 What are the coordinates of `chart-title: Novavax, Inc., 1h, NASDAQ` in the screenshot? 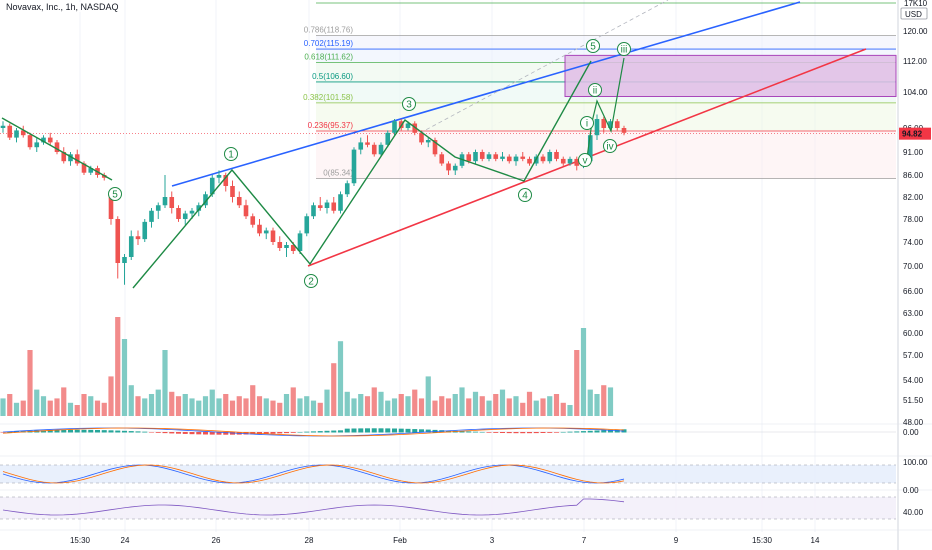 It's located at (62, 7).